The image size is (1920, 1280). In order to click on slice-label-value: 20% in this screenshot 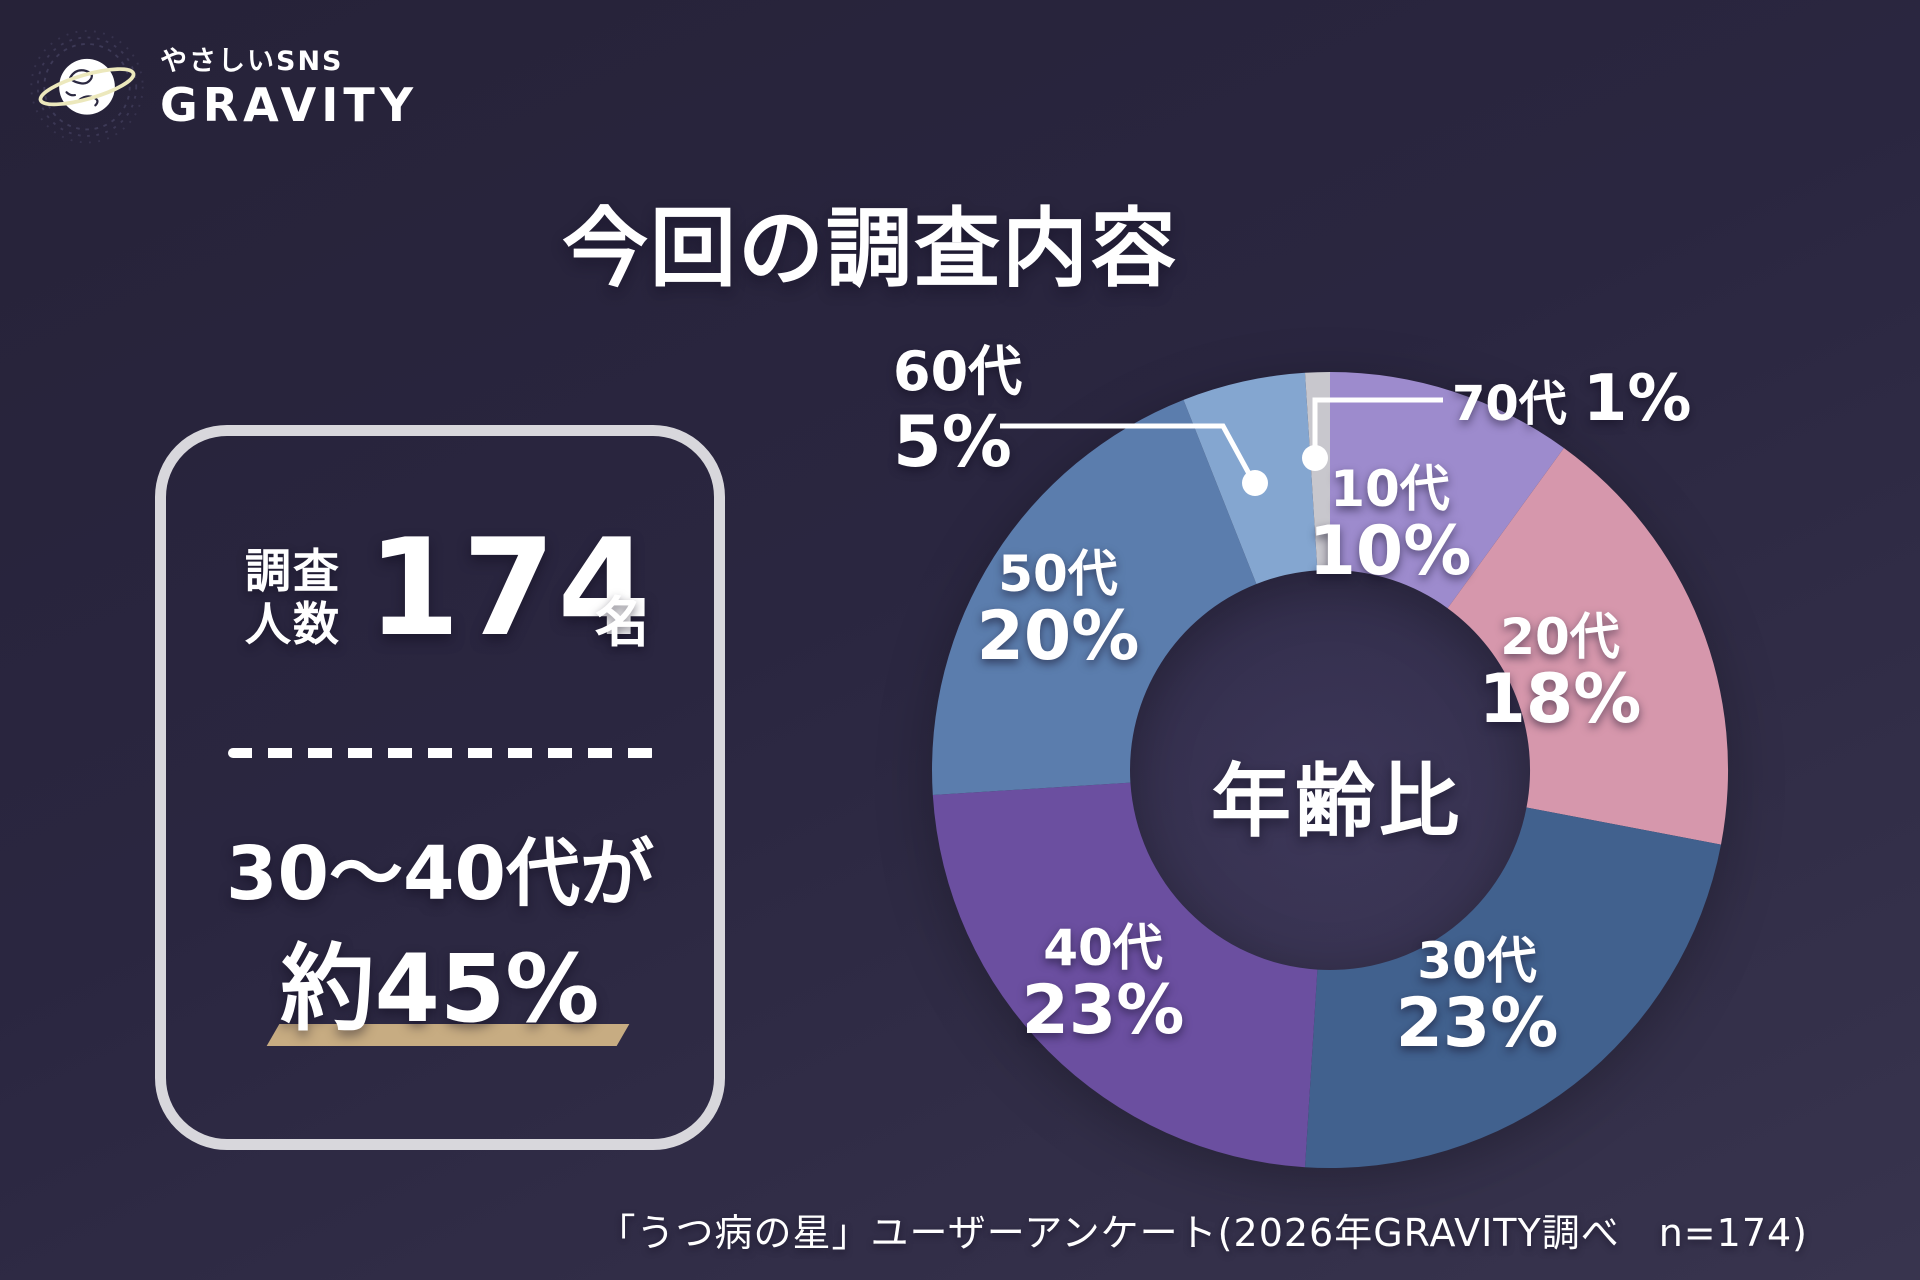, I will do `click(1058, 636)`.